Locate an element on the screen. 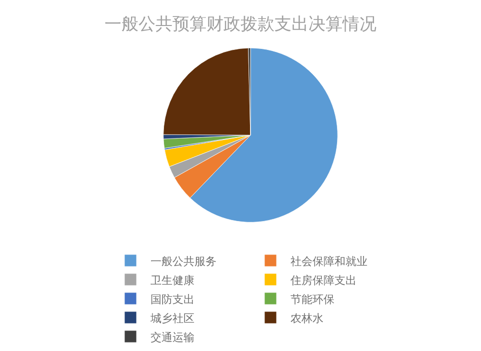  legend-label: 节能环保 is located at coordinates (312, 299).